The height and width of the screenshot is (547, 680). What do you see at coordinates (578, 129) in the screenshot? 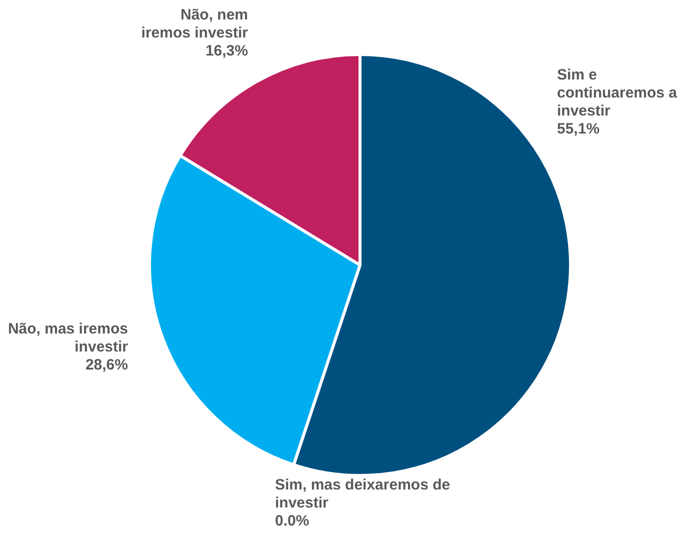
I see `data-label: 55,1%` at bounding box center [578, 129].